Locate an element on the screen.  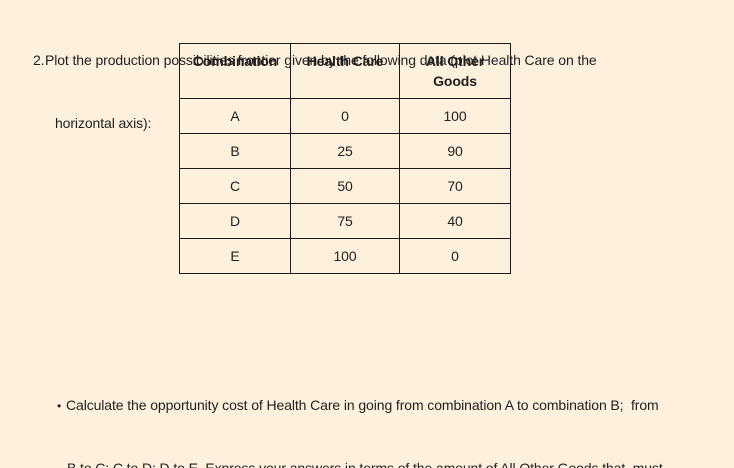
cell-combination: C is located at coordinates (235, 186).